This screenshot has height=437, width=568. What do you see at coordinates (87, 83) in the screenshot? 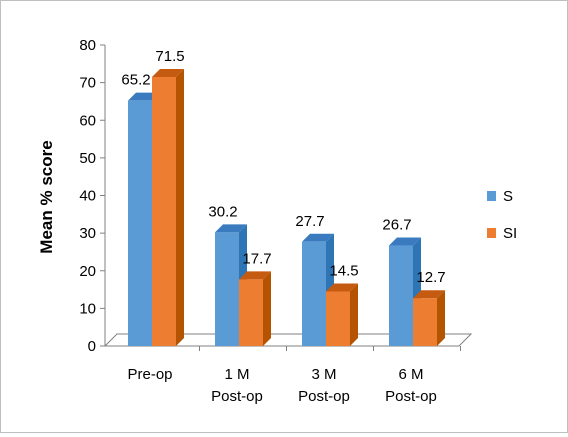
I see `y-tick-label: 70` at bounding box center [87, 83].